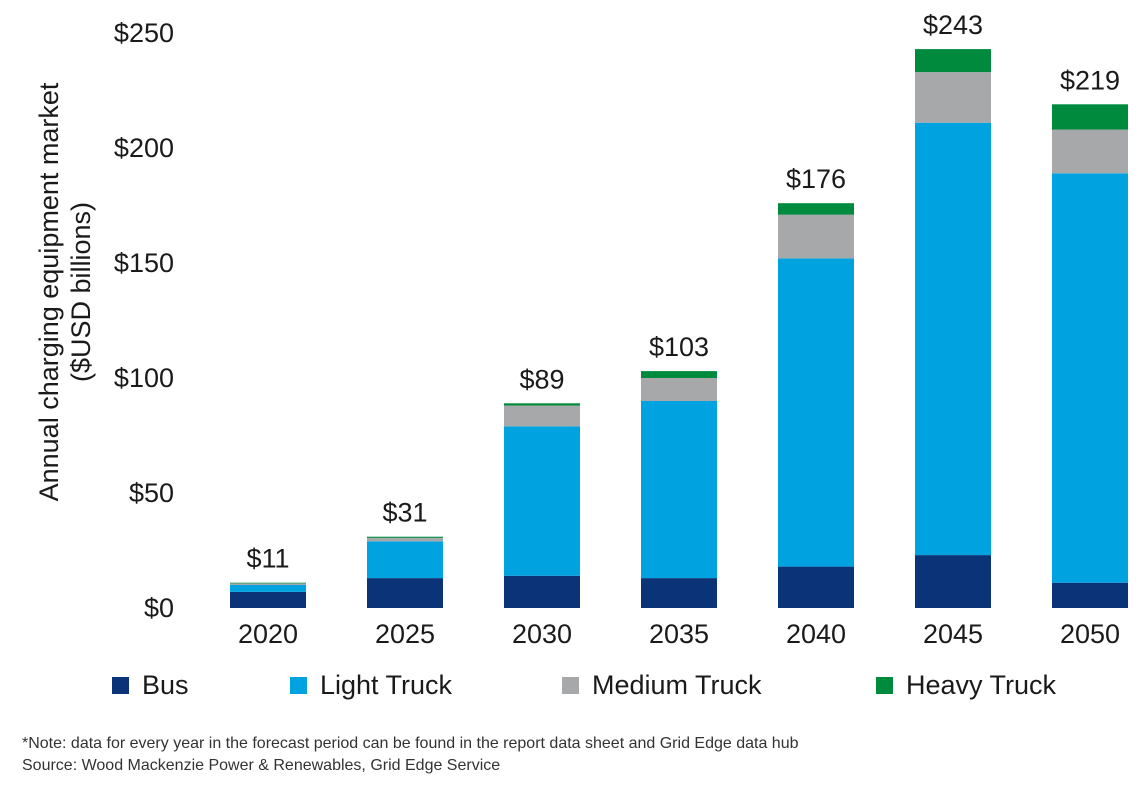 Image resolution: width=1146 pixels, height=790 pixels. Describe the element at coordinates (677, 685) in the screenshot. I see `legend-label: Medium Truck` at that location.